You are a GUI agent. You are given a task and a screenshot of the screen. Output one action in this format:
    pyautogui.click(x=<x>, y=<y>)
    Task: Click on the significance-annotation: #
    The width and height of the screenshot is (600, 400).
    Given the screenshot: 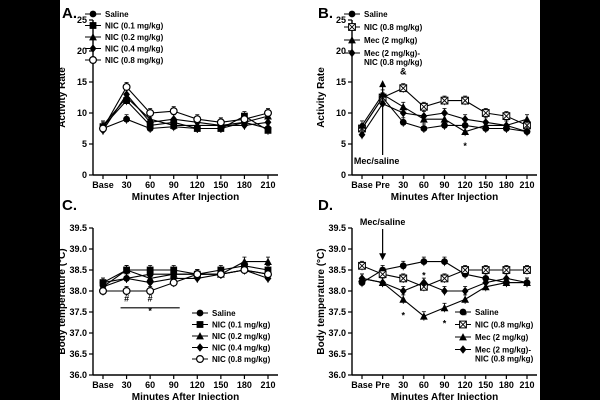 What is the action you would take?
    pyautogui.click(x=150, y=299)
    